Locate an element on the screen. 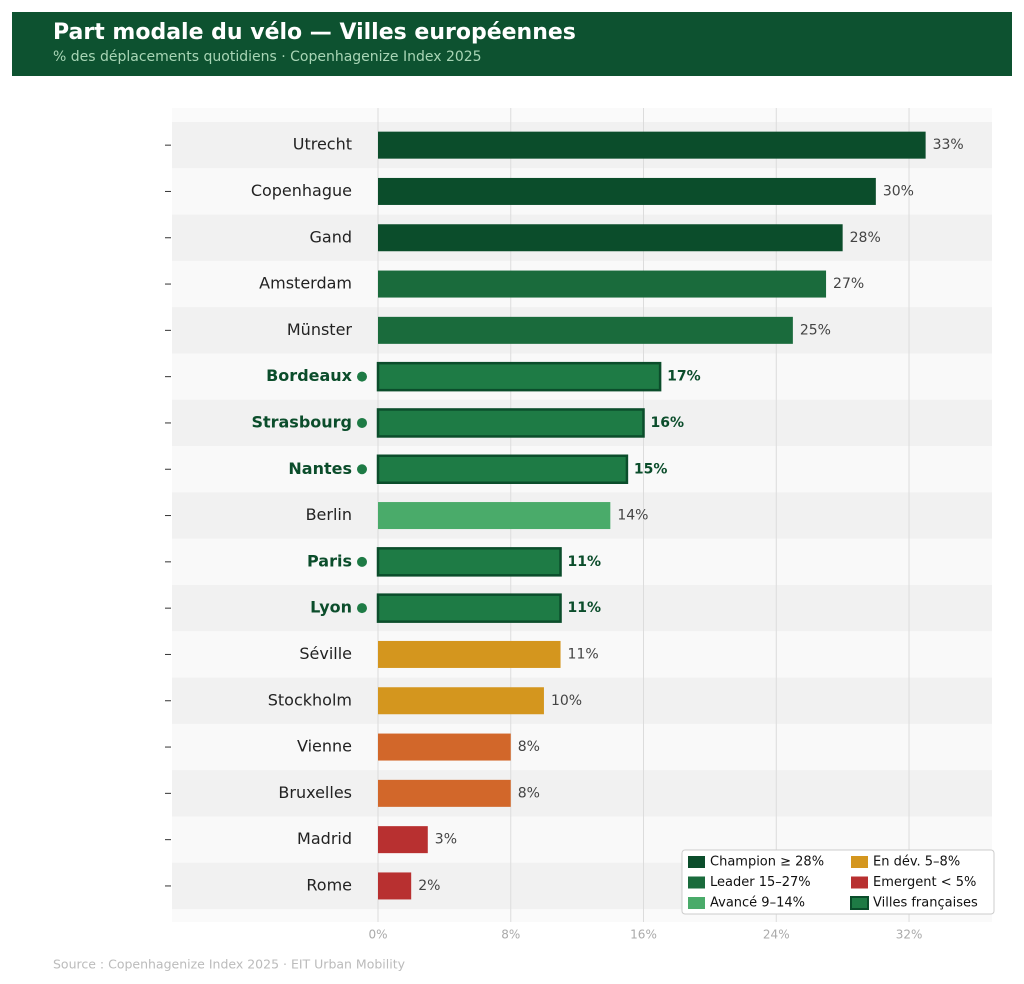 The height and width of the screenshot is (984, 1024). y-tick-label: Madrid is located at coordinates (324, 838).